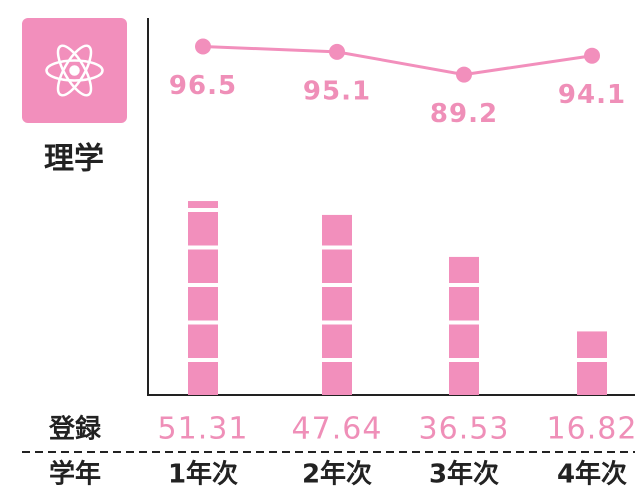  I want to click on series-label: 登録, so click(75, 429).